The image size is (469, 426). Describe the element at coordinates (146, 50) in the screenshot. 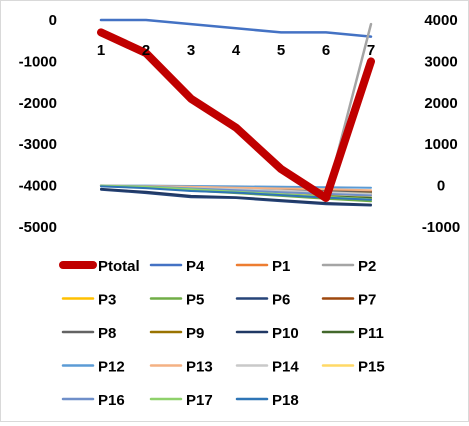

I see `x-tick-label: 2` at that location.